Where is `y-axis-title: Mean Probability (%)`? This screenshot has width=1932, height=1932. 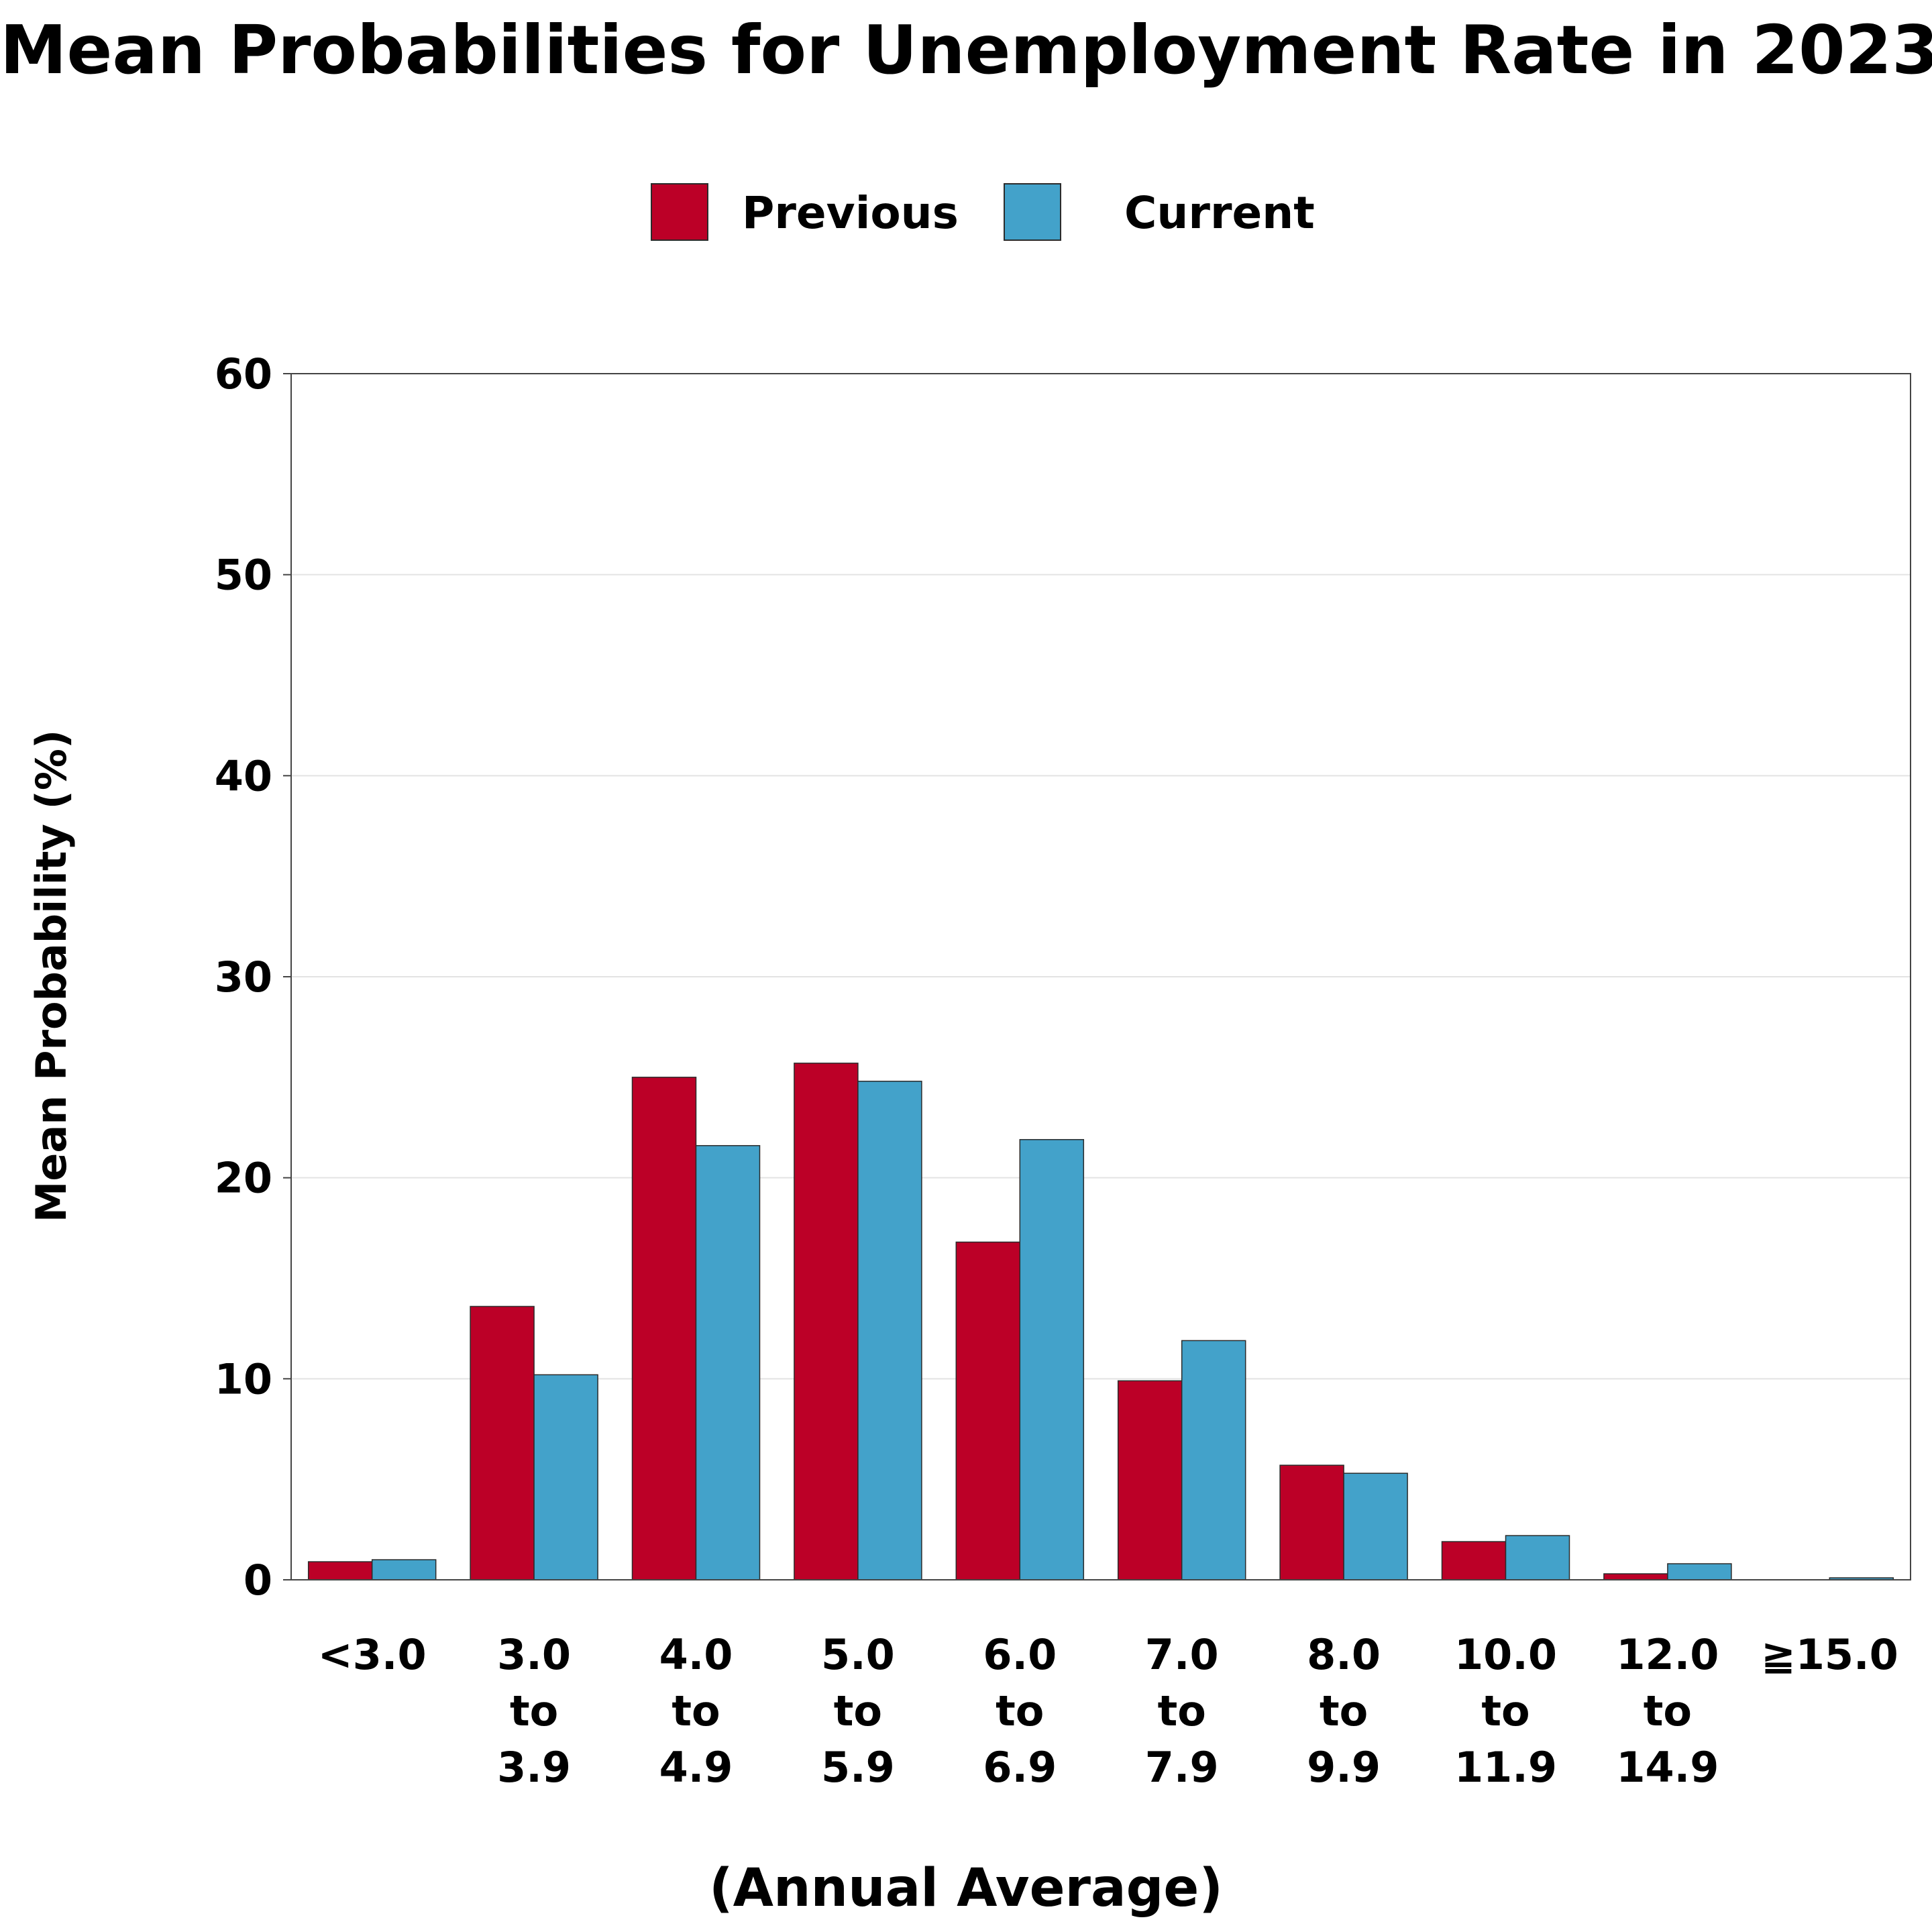 y-axis-title: Mean Probability (%) is located at coordinates (51, 976).